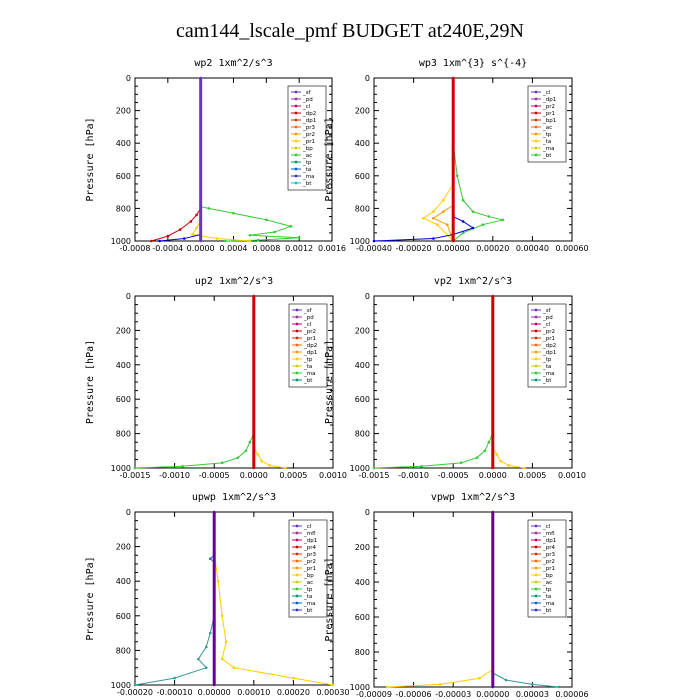 The width and height of the screenshot is (700, 700). I want to click on series-line-ac, so click(525, 680).